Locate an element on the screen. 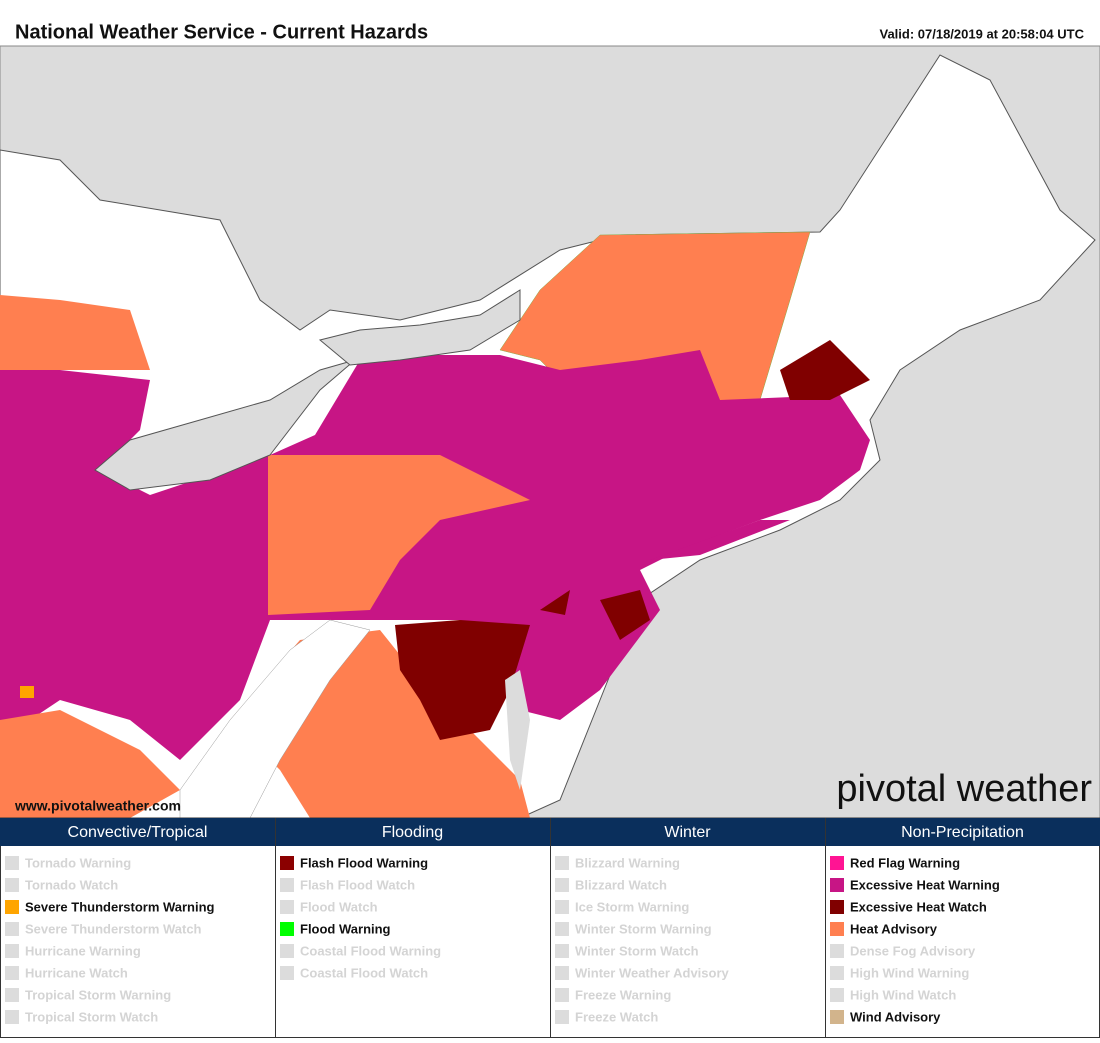 The image size is (1100, 1043). legend-label: Hurricane Warning is located at coordinates (83, 950).